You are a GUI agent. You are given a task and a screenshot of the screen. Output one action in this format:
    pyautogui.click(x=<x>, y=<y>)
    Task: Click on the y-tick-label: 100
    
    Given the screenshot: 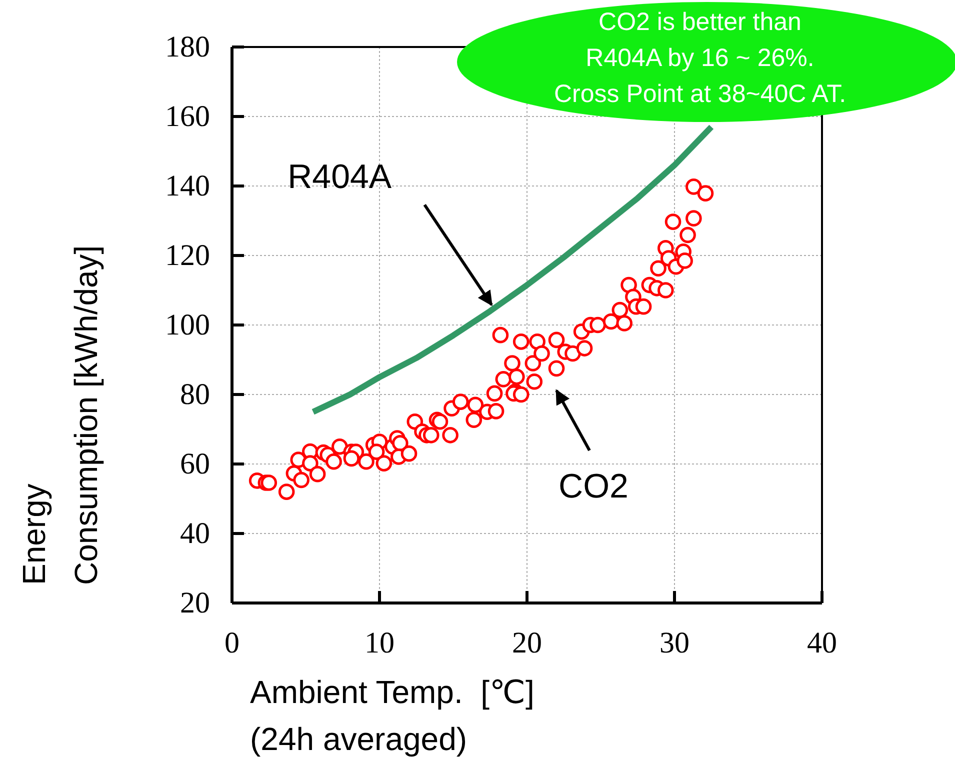 What is the action you would take?
    pyautogui.click(x=187, y=325)
    